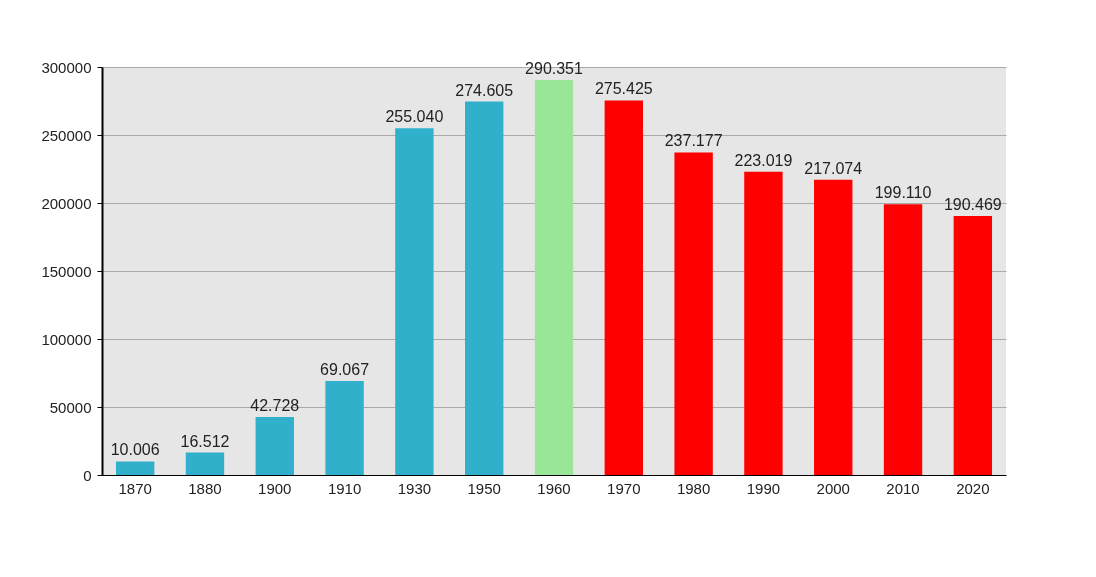 The width and height of the screenshot is (1096, 577). I want to click on y-tick-label: 50000, so click(70, 407).